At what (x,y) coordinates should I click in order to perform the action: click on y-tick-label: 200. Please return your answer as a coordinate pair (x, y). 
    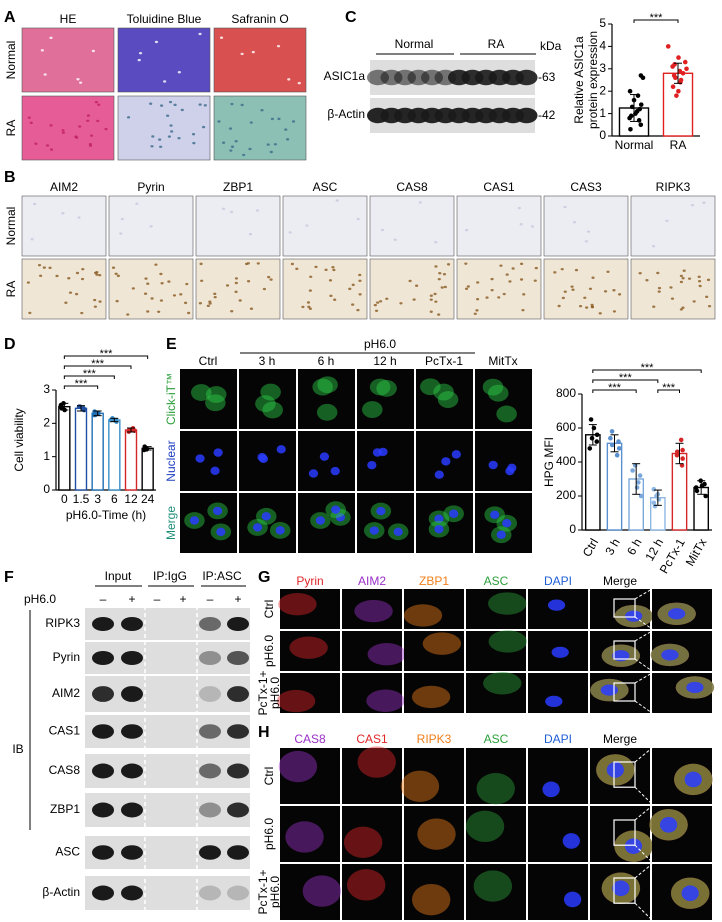
    Looking at the image, I should click on (566, 495).